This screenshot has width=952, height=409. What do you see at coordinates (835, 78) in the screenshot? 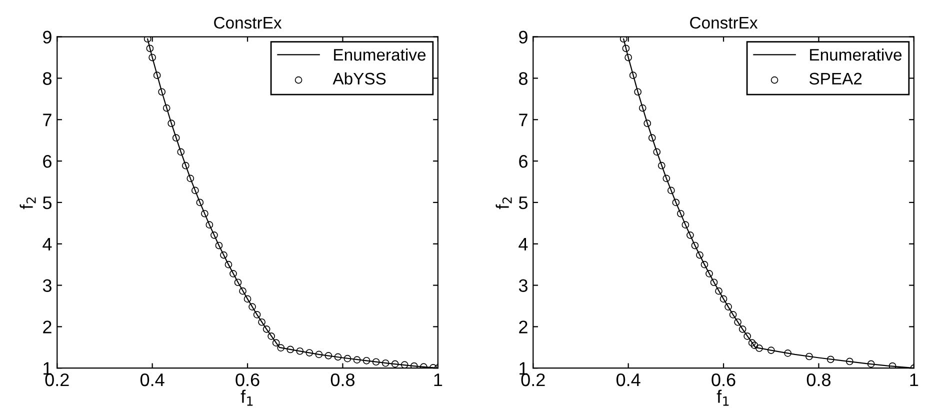
I see `legend-label: SPEA2` at bounding box center [835, 78].